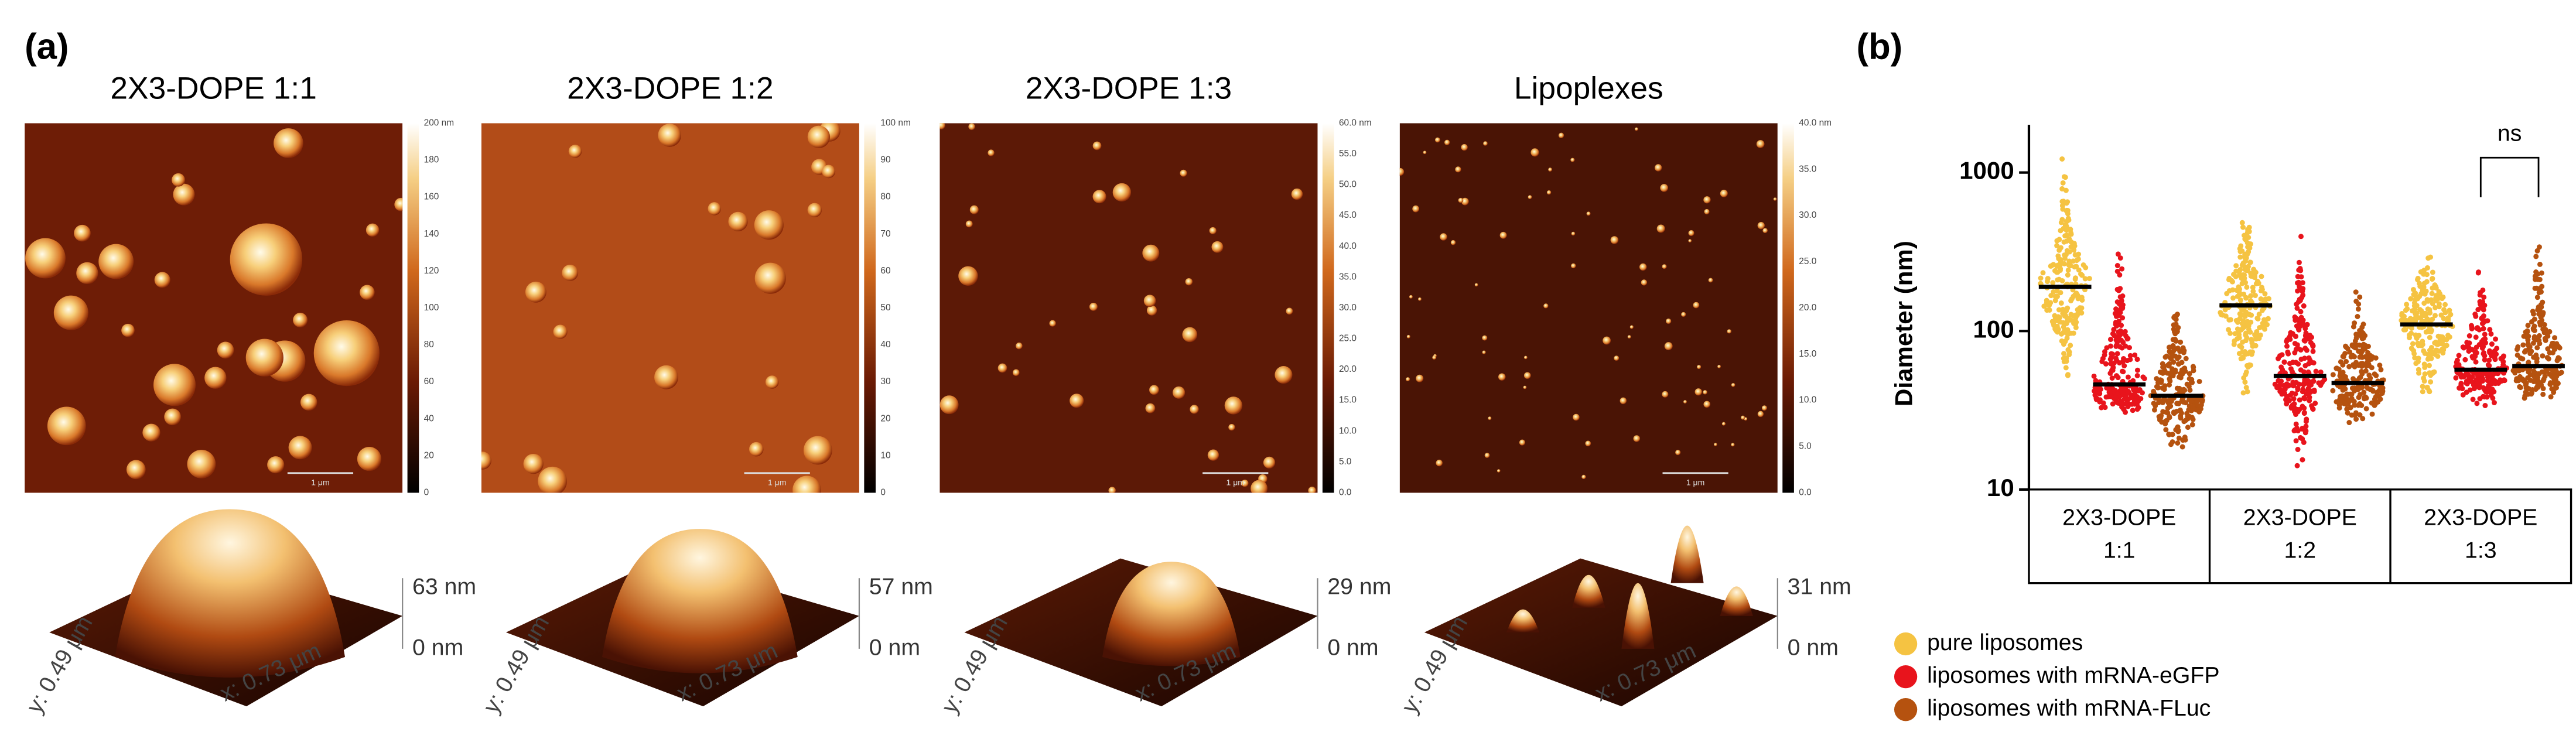 The width and height of the screenshot is (2576, 749). Describe the element at coordinates (2069, 708) in the screenshot. I see `legend-label: liposomes with mRNA-FLuc` at that location.